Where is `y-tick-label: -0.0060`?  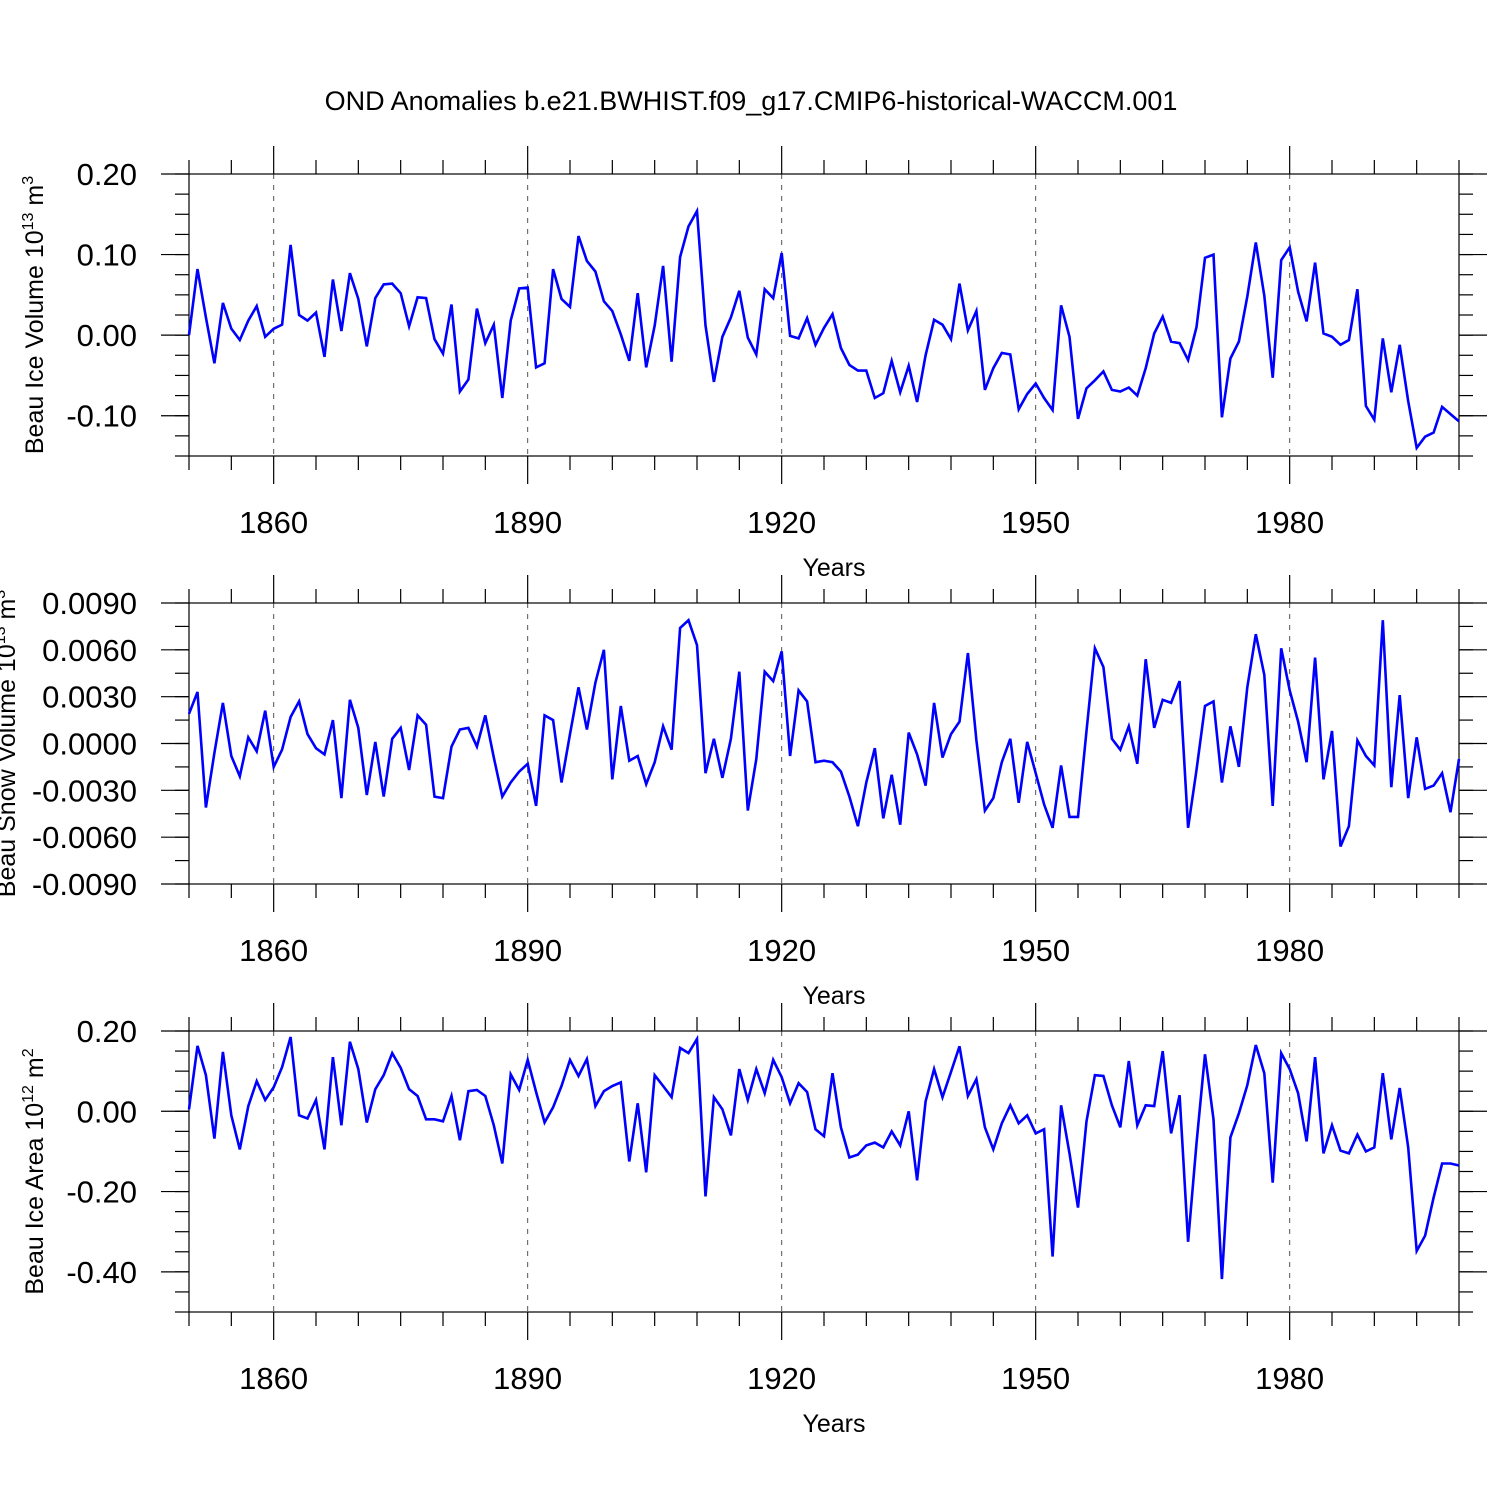 y-tick-label: -0.0060 is located at coordinates (84, 837).